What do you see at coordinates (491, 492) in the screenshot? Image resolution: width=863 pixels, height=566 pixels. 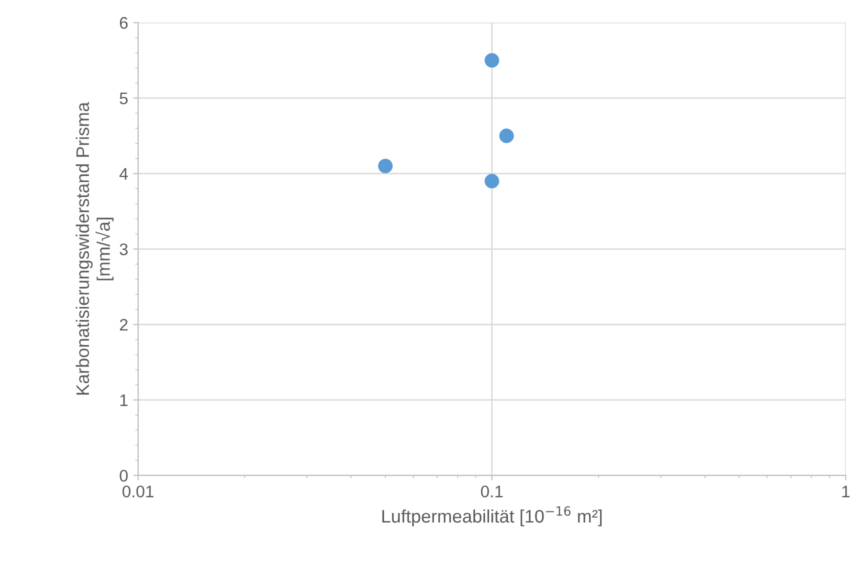 I see `x-tick-label: 0.1` at bounding box center [491, 492].